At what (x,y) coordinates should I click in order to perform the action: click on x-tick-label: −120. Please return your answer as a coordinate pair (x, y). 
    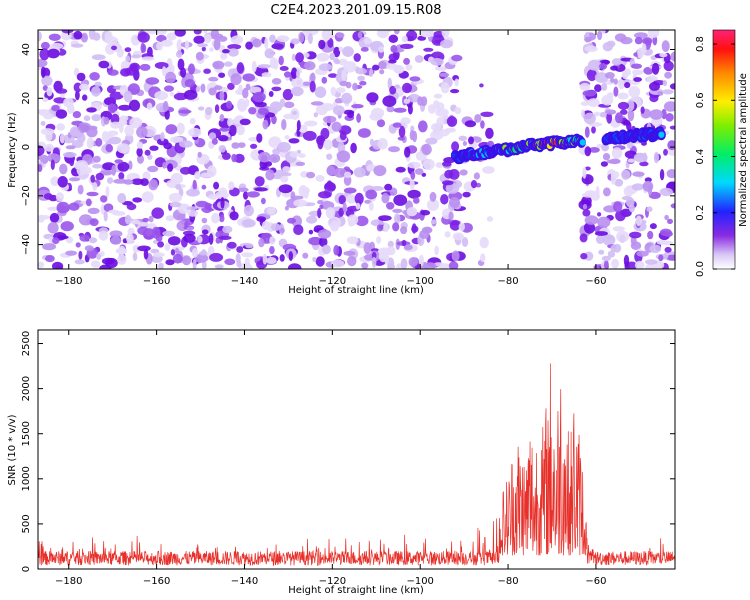
    Looking at the image, I should click on (332, 281).